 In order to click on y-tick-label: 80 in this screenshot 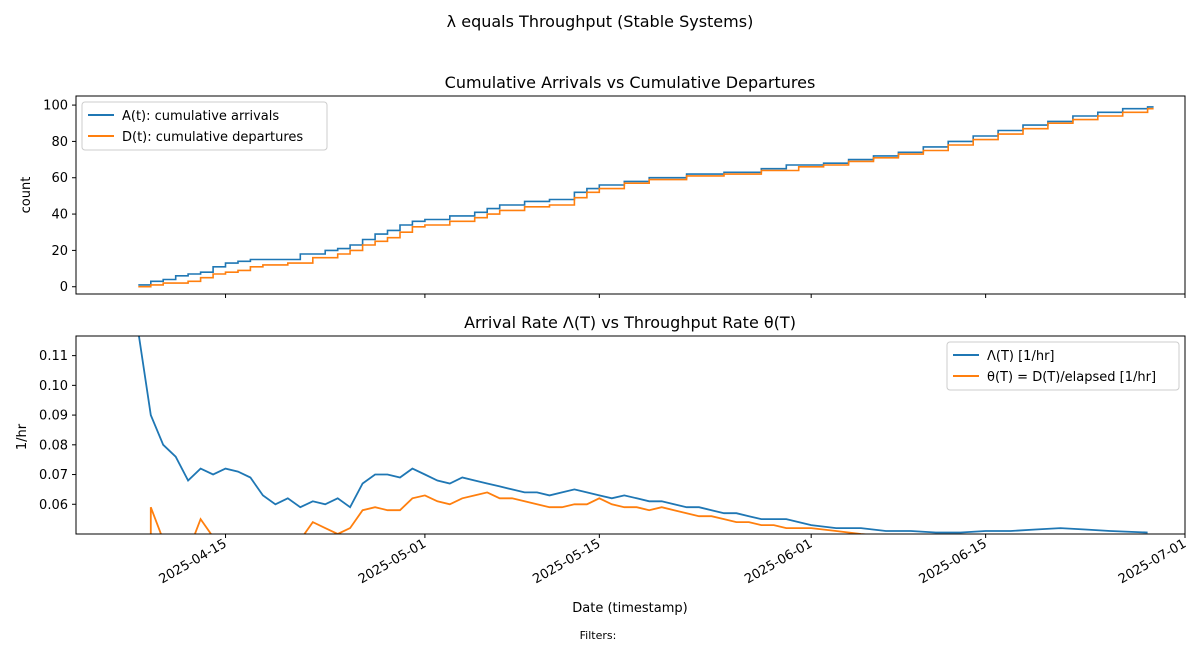, I will do `click(59, 142)`.